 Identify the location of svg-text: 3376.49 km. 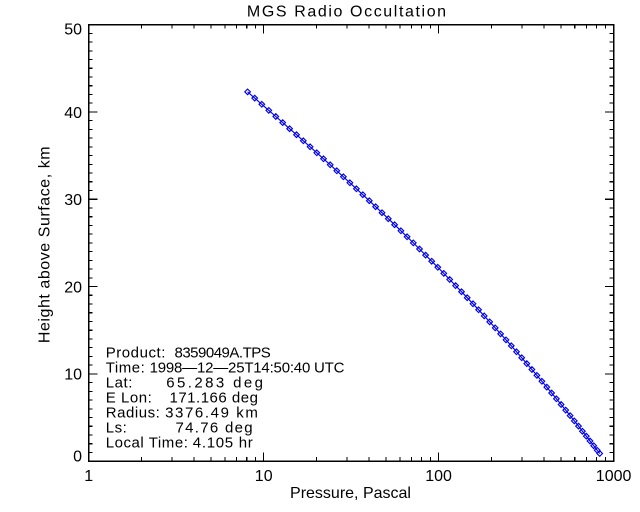
(212, 412).